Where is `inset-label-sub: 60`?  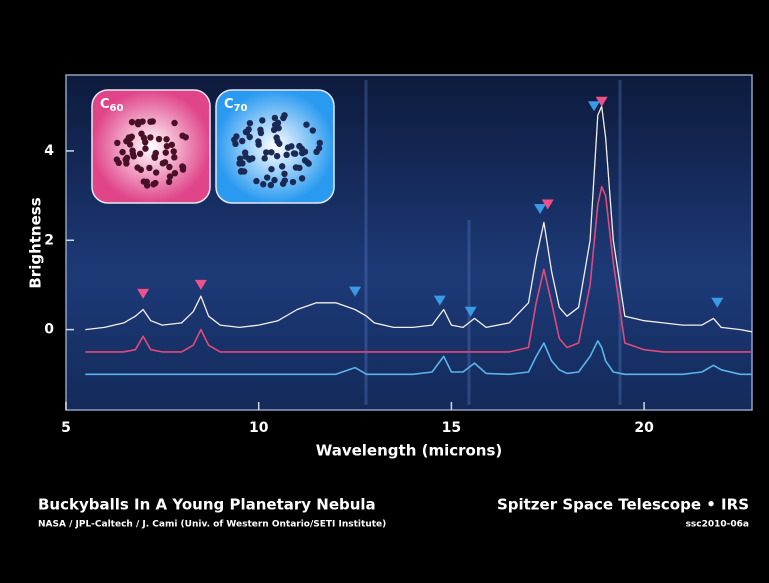
inset-label-sub: 60 is located at coordinates (117, 108).